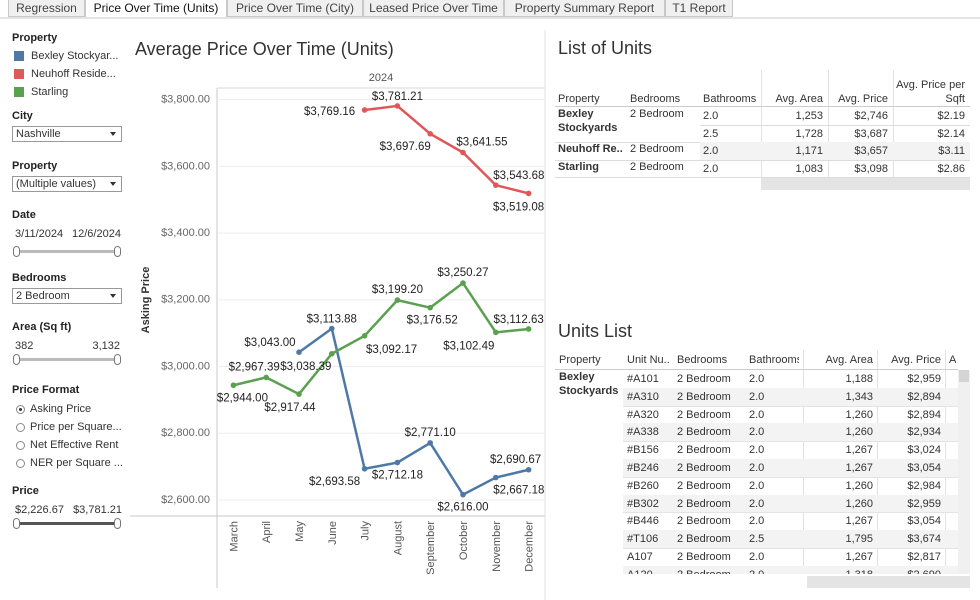  Describe the element at coordinates (924, 557) in the screenshot. I see `cell: $2,817` at that location.